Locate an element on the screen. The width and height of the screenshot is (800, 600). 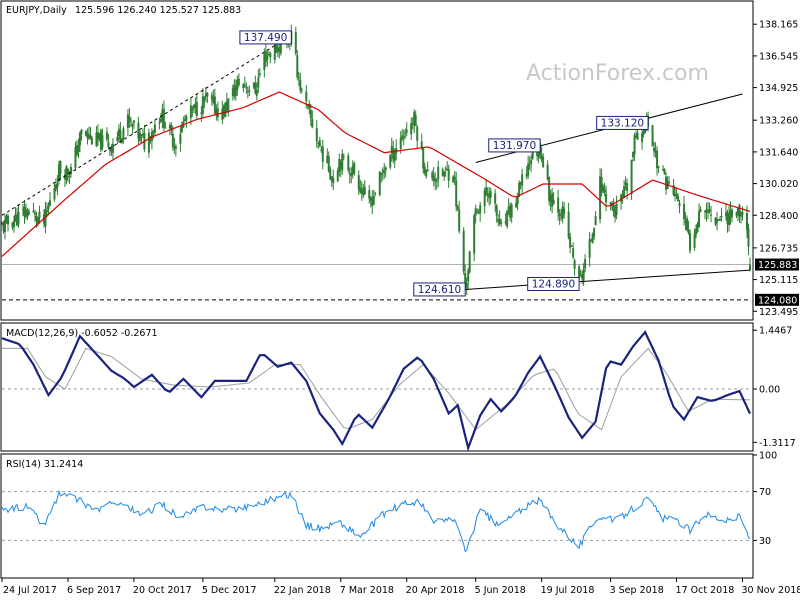
price-tick-label: 131.640 is located at coordinates (778, 152).